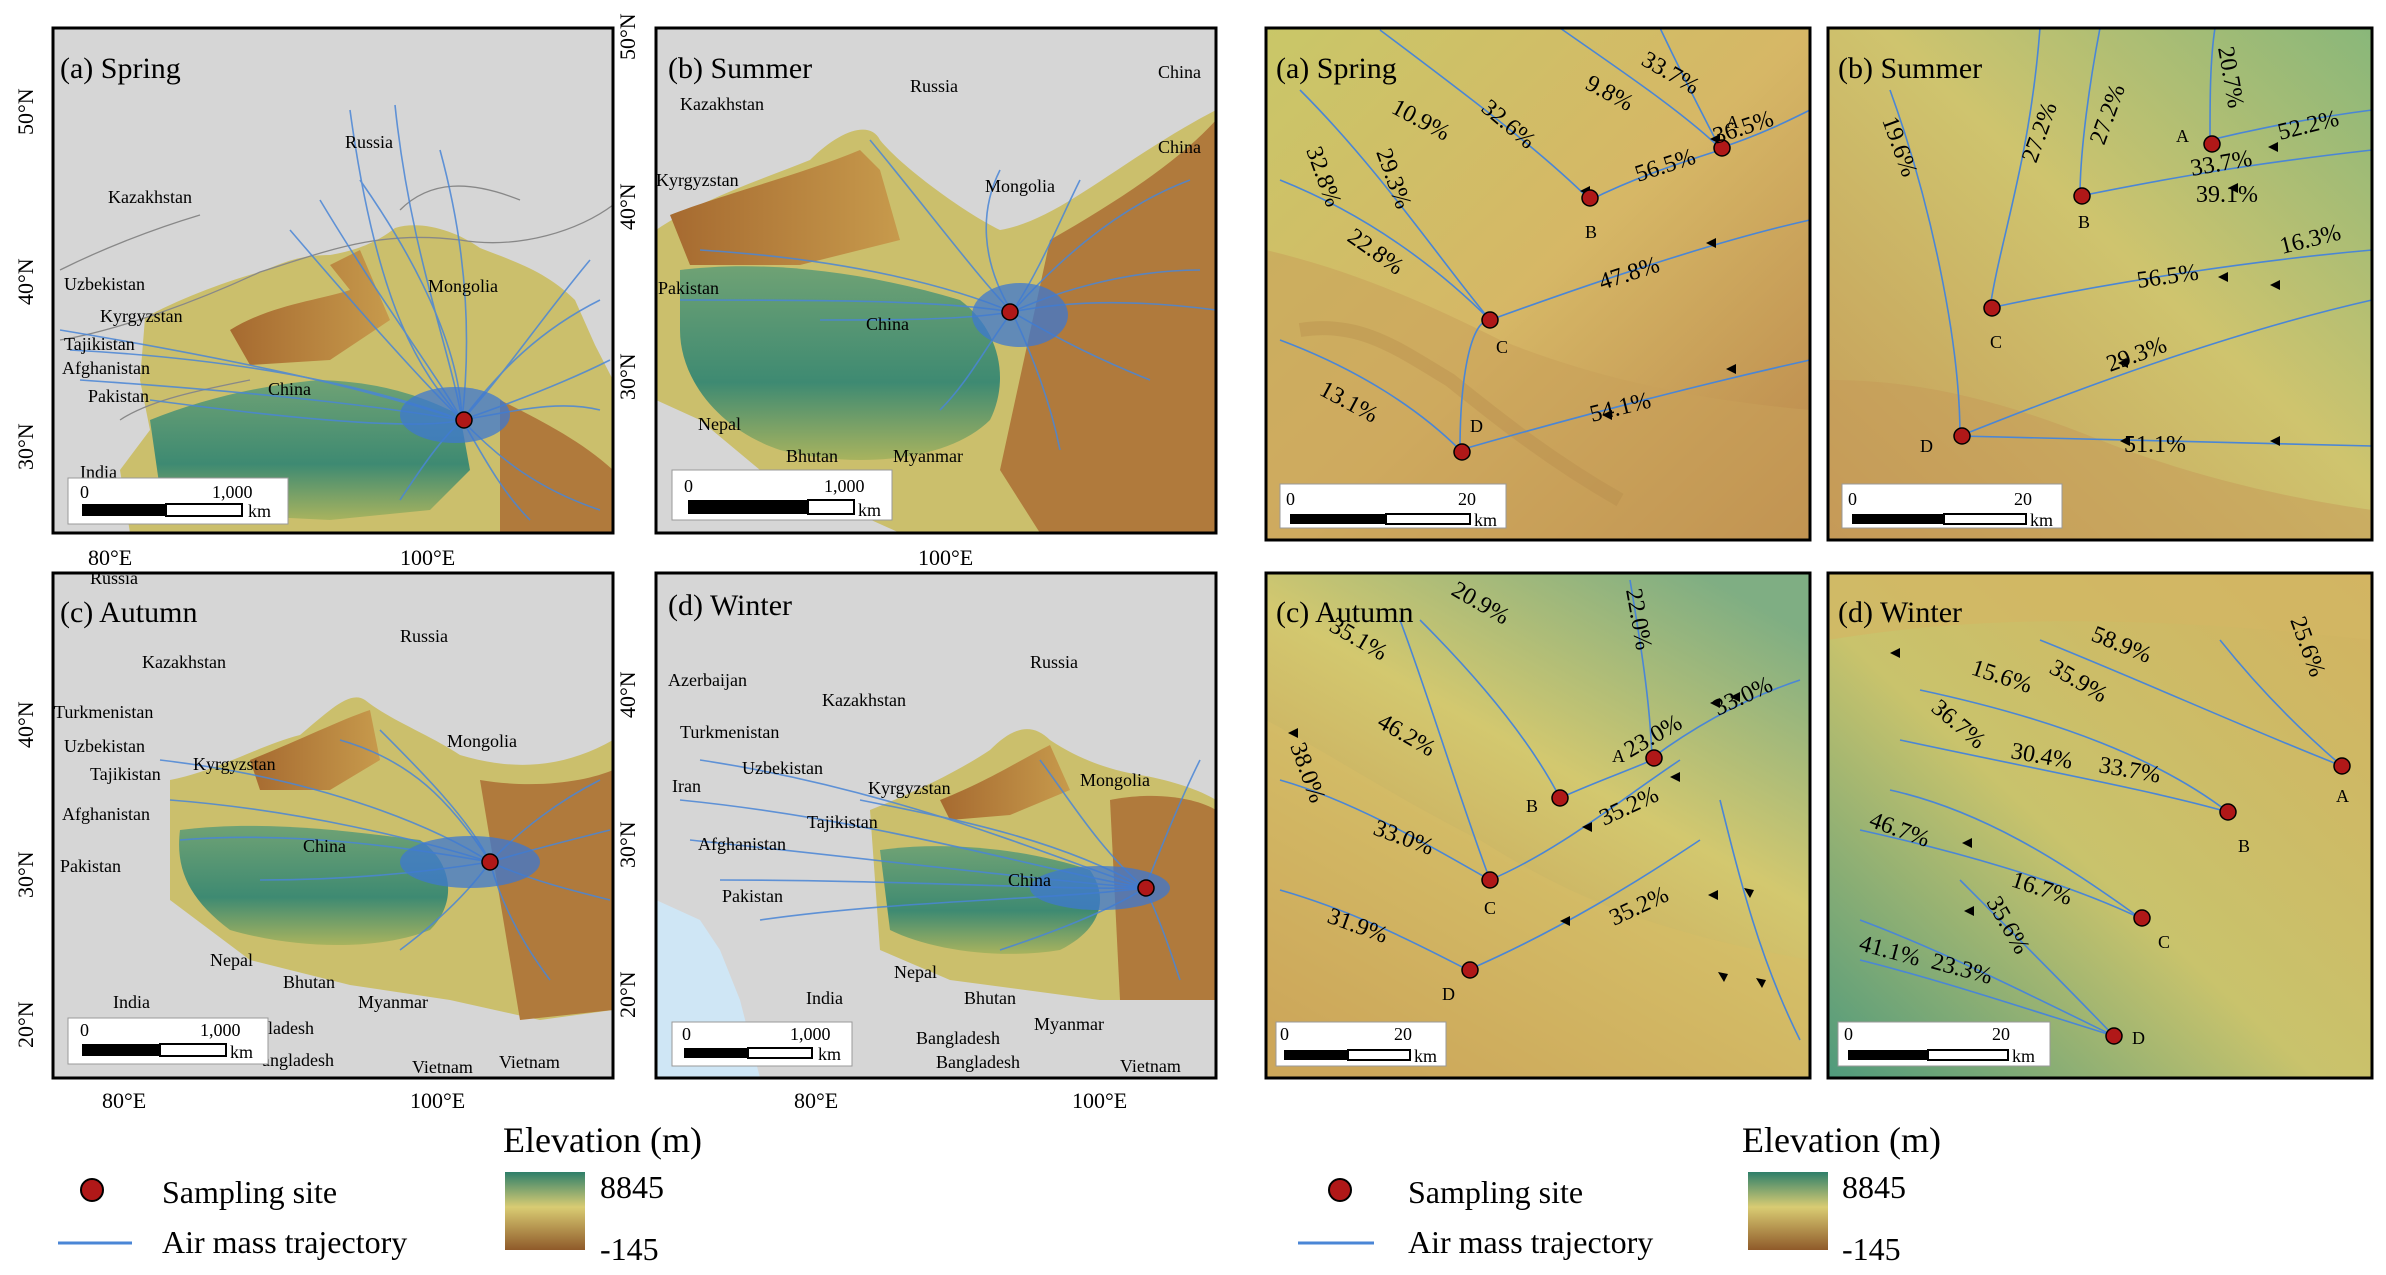 The width and height of the screenshot is (2386, 1275). I want to click on map-label: -145, so click(629, 1249).